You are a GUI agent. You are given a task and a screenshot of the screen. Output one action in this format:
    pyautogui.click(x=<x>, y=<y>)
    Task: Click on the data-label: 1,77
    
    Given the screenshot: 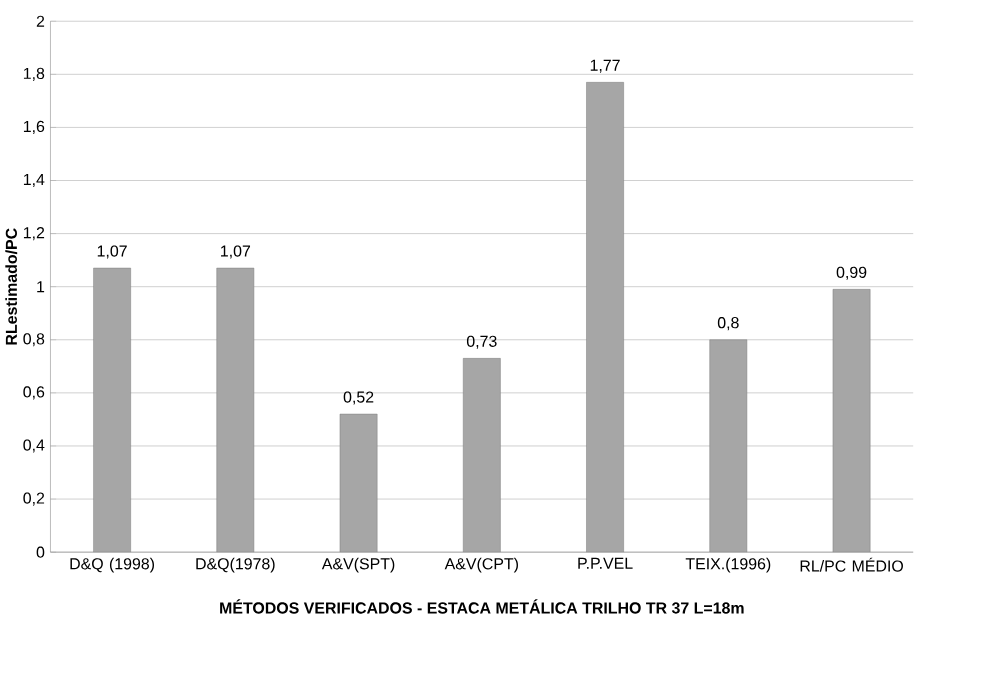 What is the action you would take?
    pyautogui.click(x=605, y=66)
    